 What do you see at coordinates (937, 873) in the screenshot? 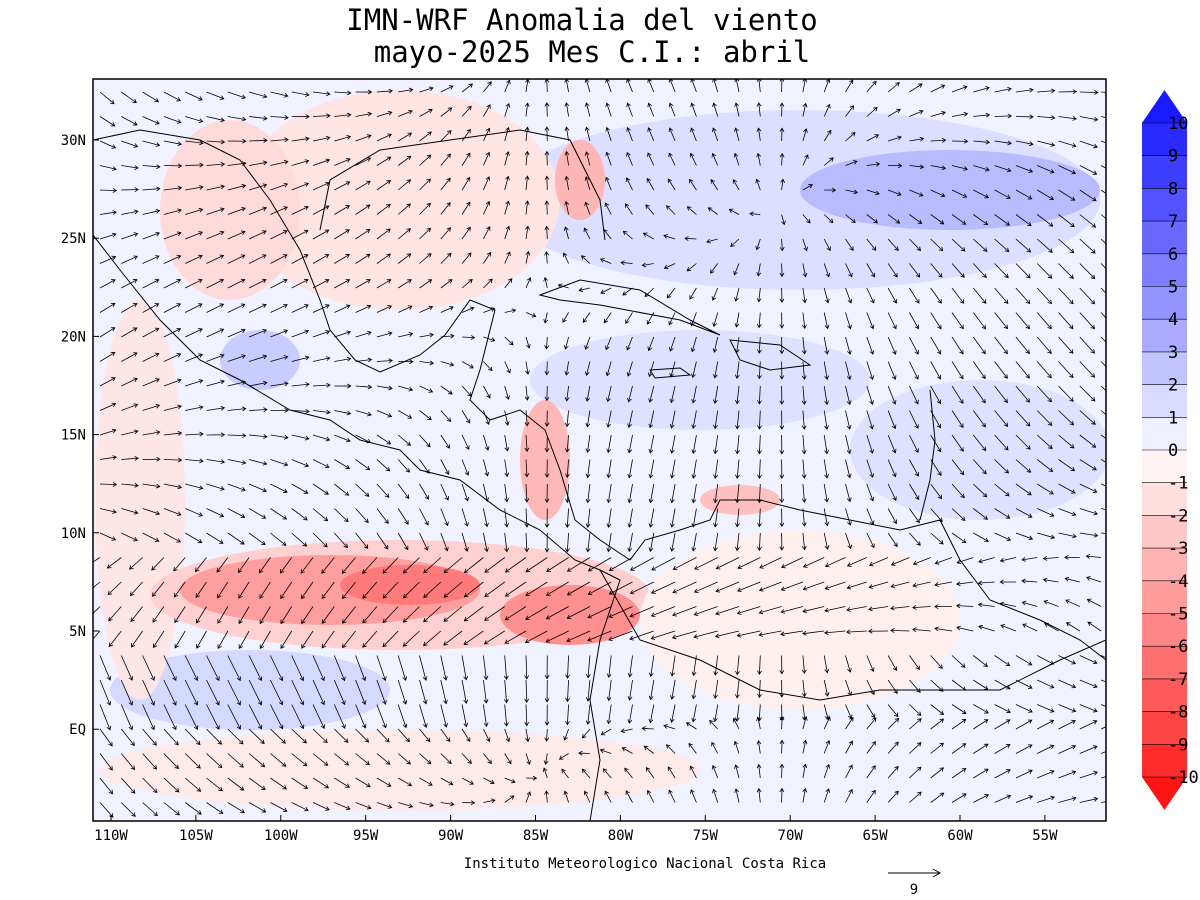
I see `vector-scale-head` at bounding box center [937, 873].